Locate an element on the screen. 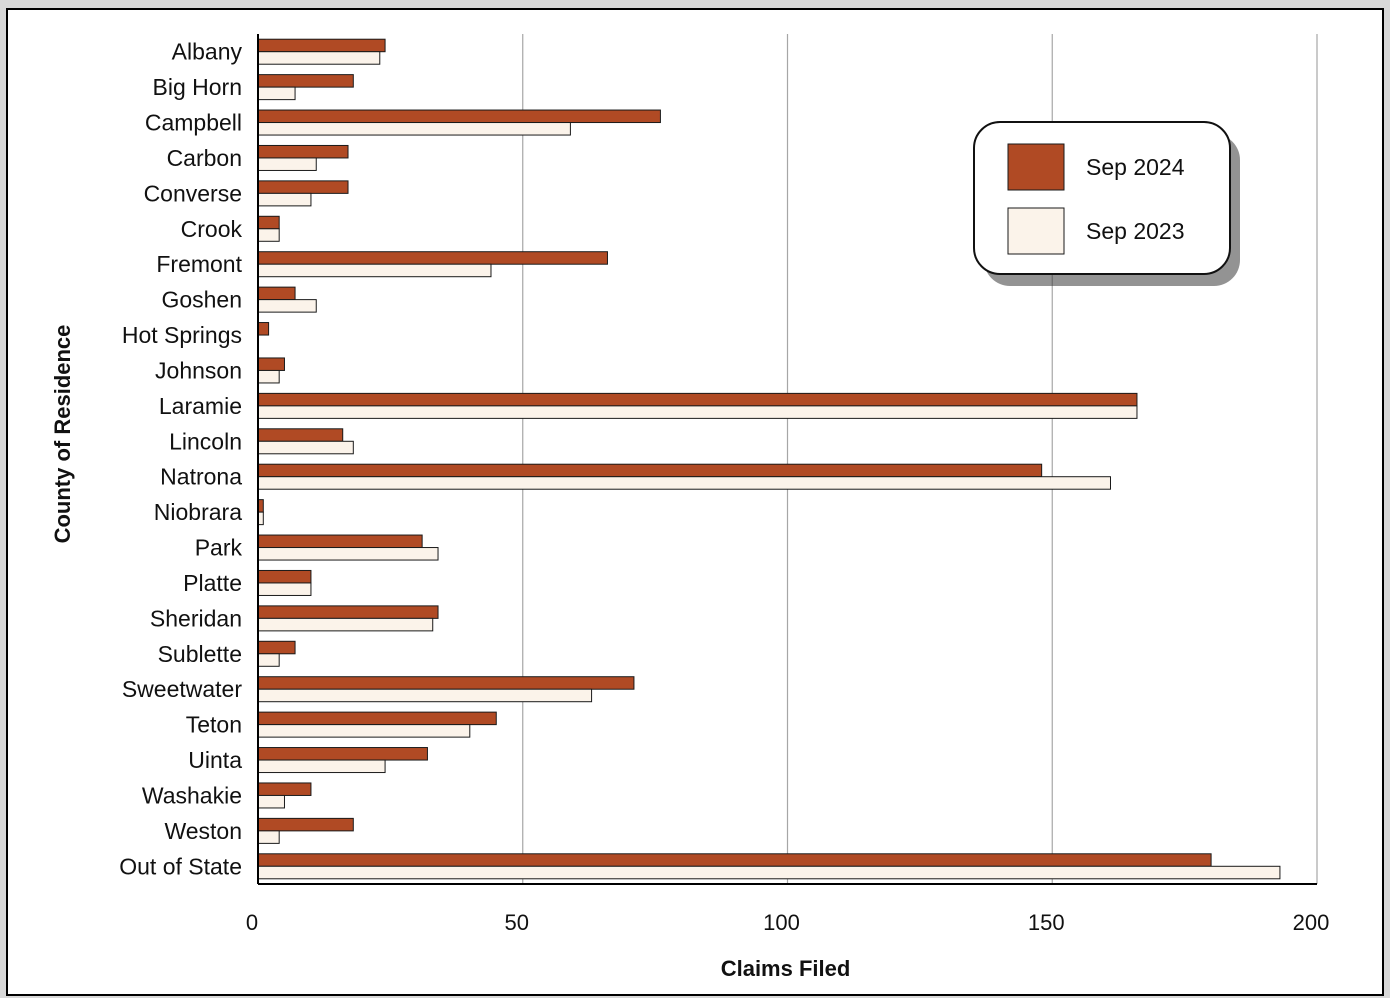 Image resolution: width=1390 pixels, height=998 pixels. category-label: Washakie is located at coordinates (192, 795).